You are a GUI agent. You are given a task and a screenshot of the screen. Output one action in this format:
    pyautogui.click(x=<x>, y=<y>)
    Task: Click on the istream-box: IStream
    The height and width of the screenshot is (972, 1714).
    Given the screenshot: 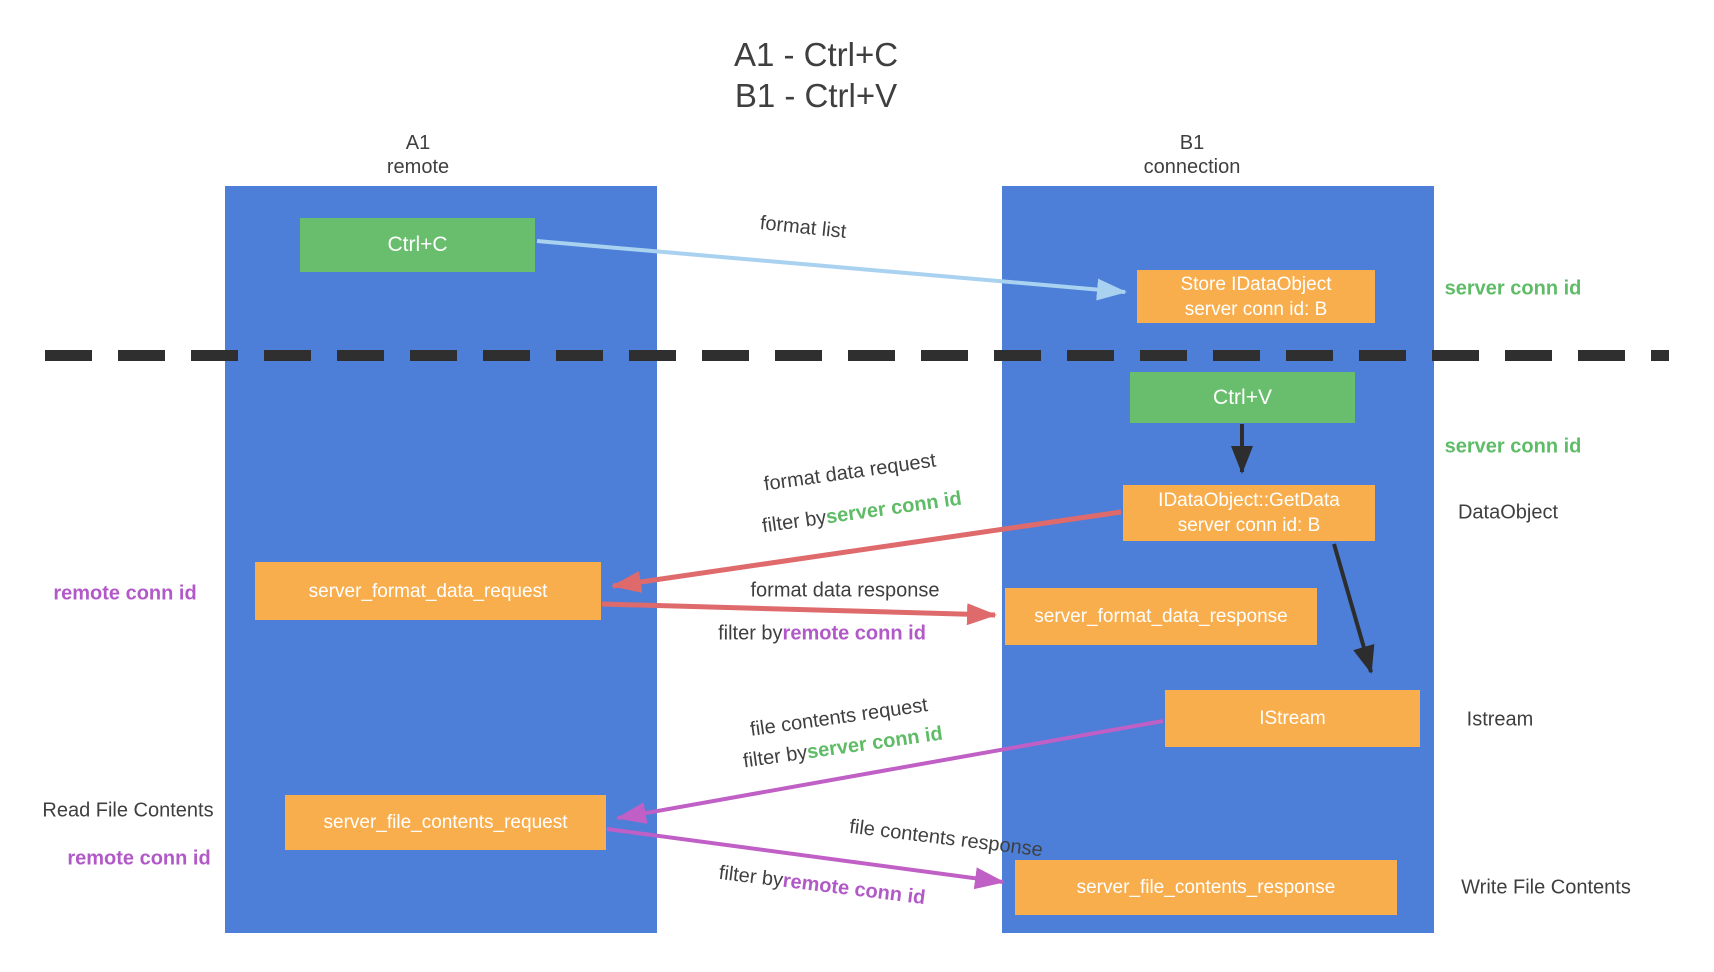 What is the action you would take?
    pyautogui.click(x=1292, y=718)
    